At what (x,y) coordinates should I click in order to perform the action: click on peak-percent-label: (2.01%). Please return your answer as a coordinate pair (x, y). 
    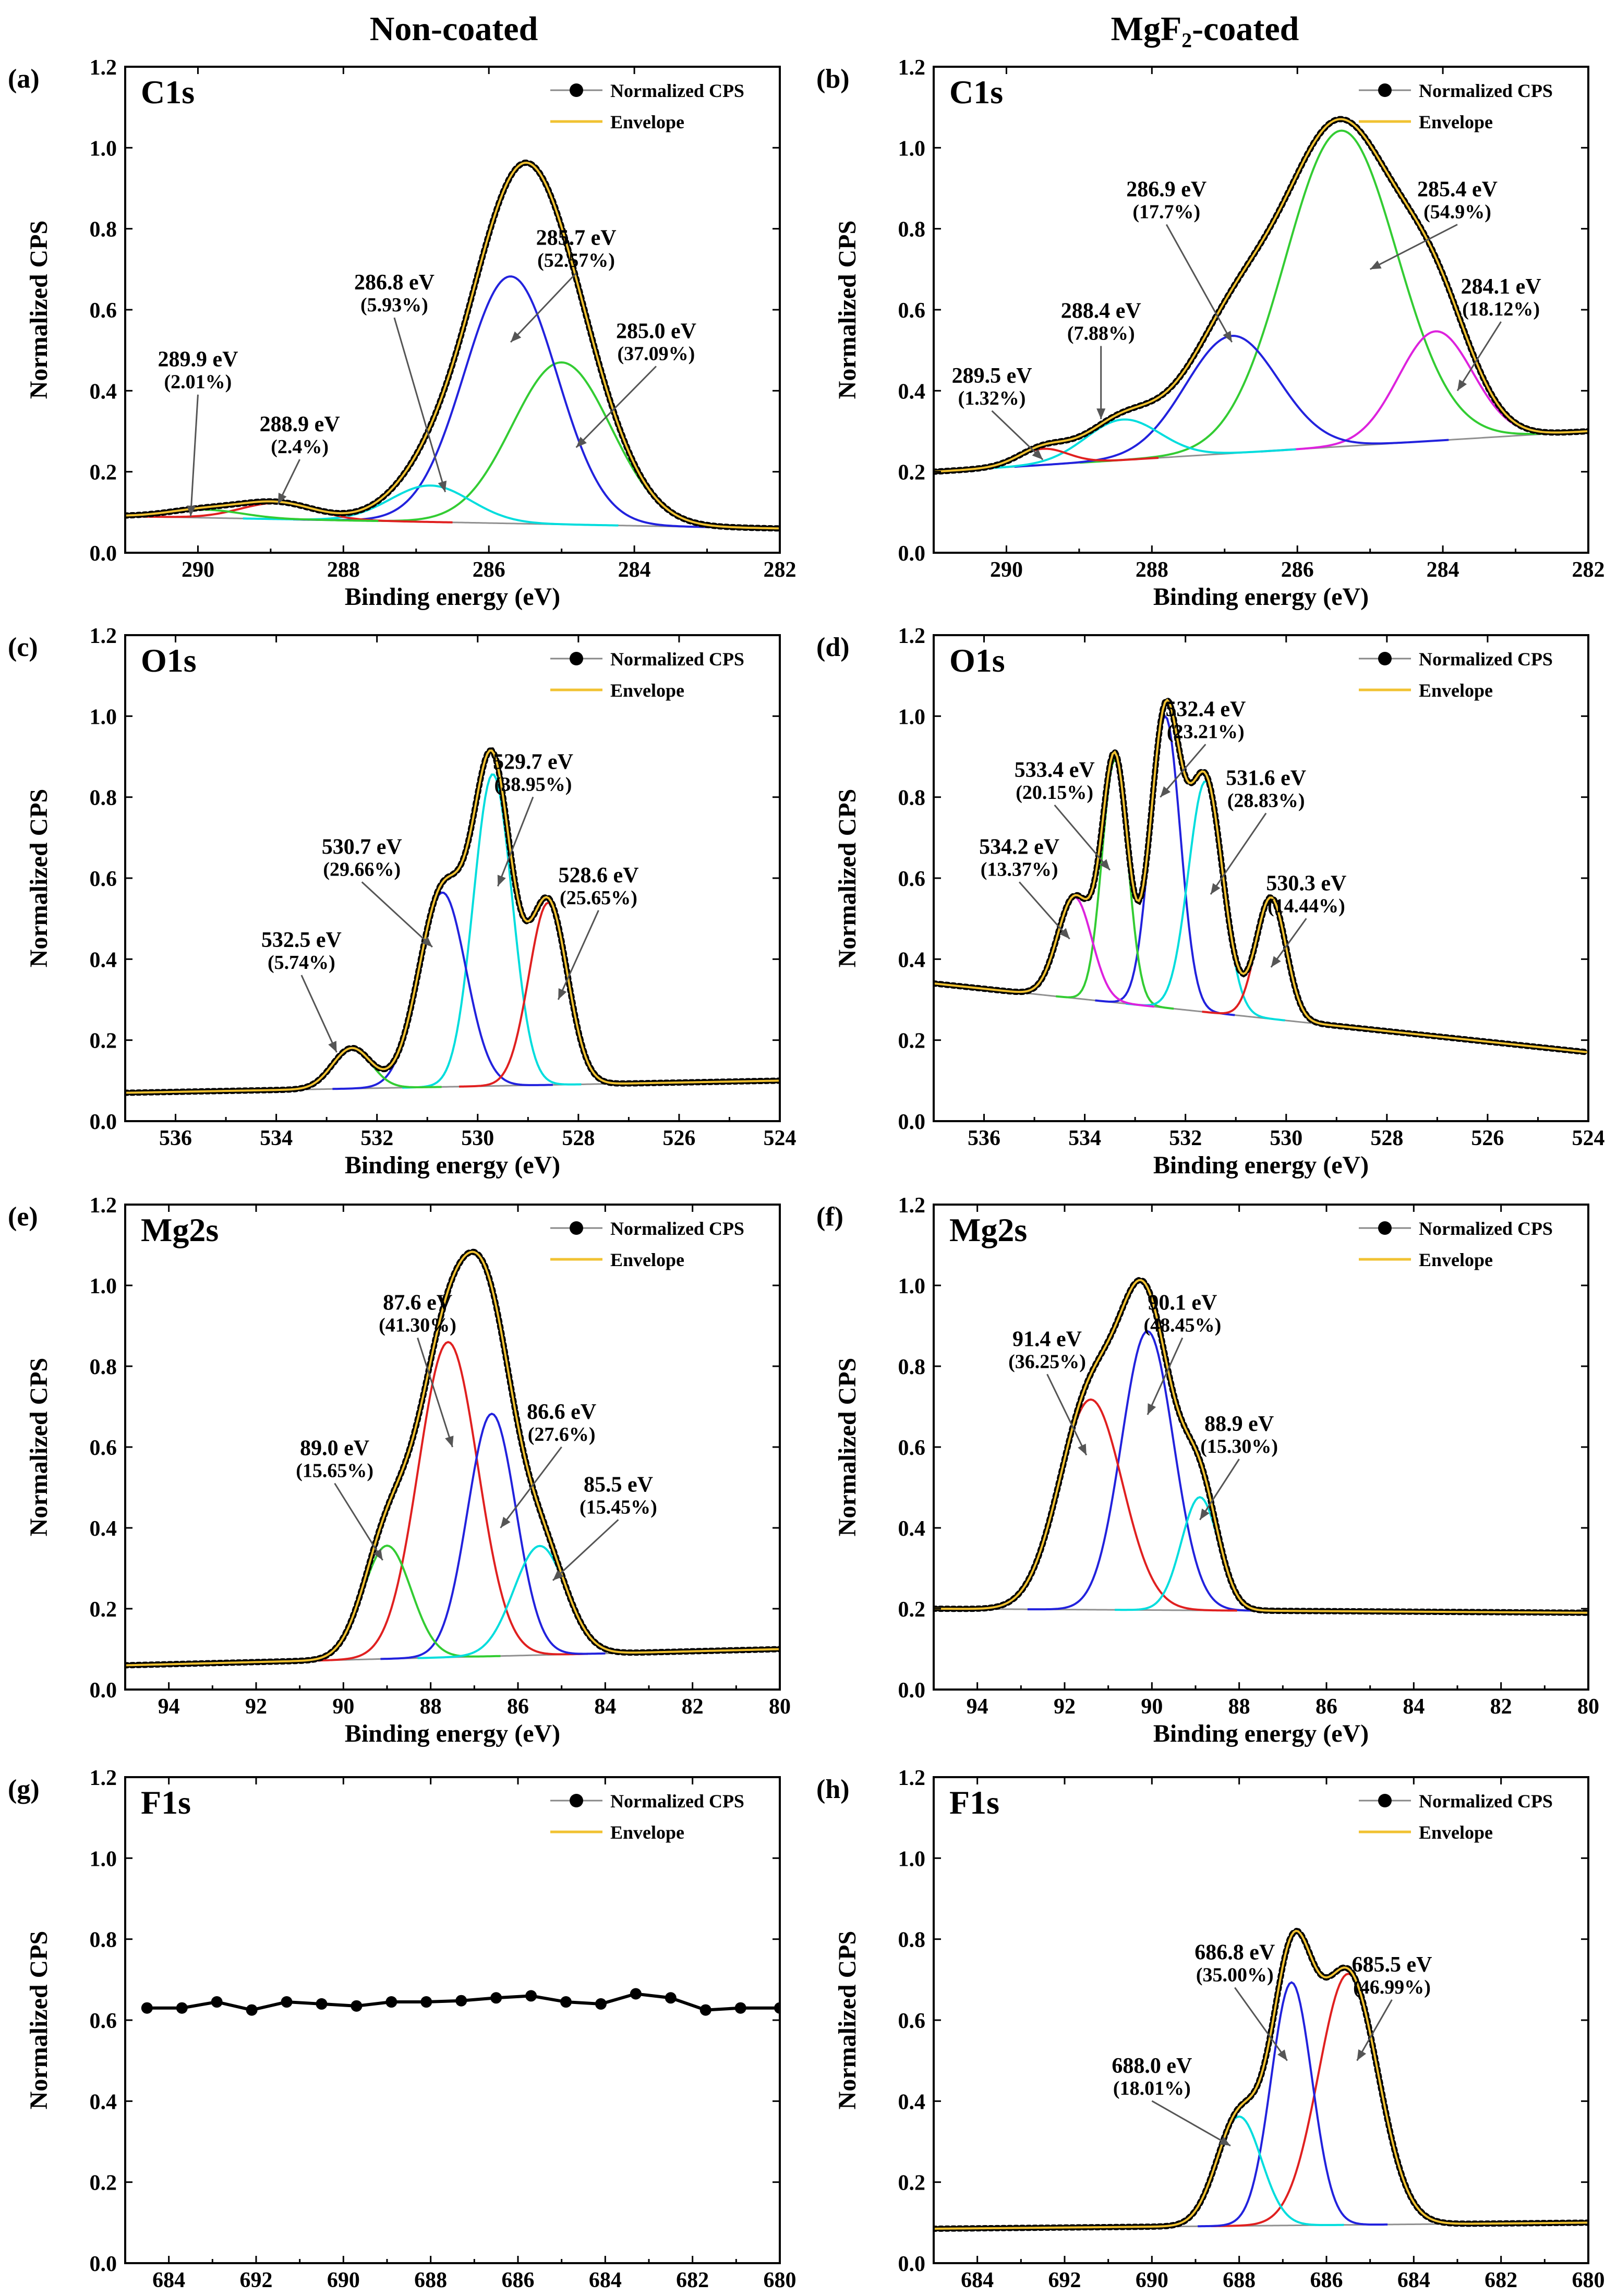
    Looking at the image, I should click on (198, 382).